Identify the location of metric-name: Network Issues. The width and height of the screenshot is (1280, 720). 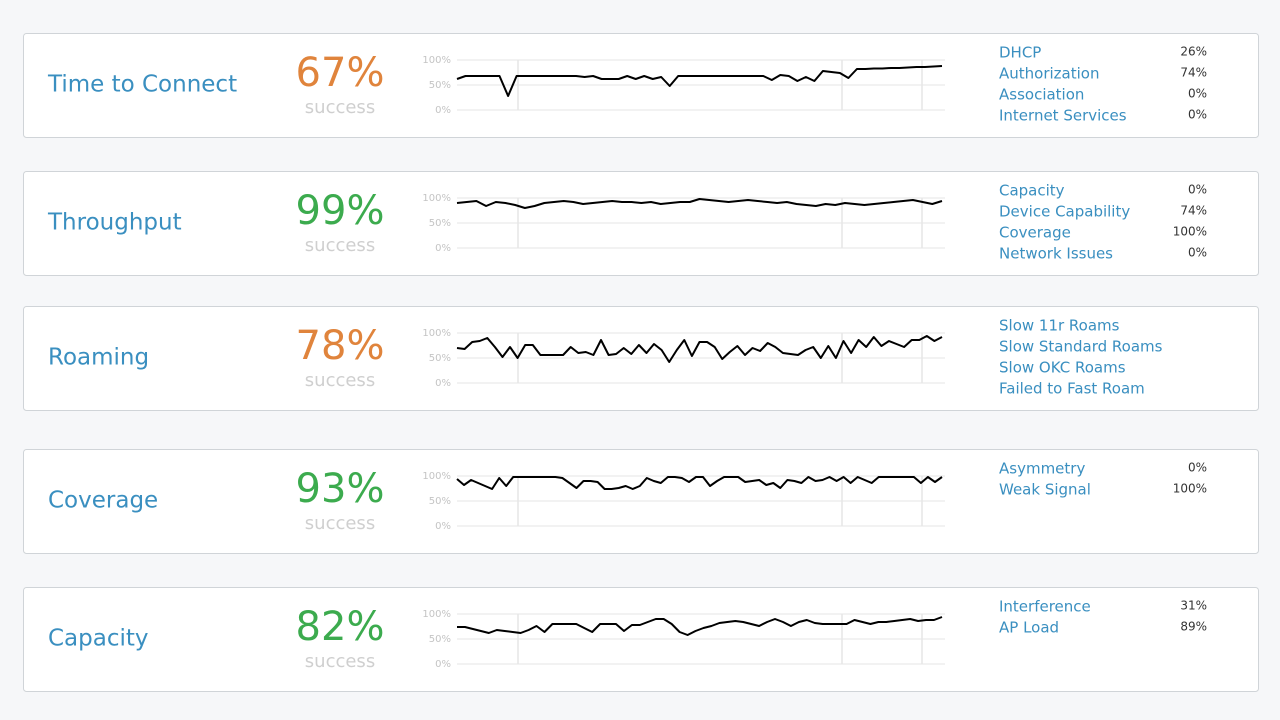
(1056, 254).